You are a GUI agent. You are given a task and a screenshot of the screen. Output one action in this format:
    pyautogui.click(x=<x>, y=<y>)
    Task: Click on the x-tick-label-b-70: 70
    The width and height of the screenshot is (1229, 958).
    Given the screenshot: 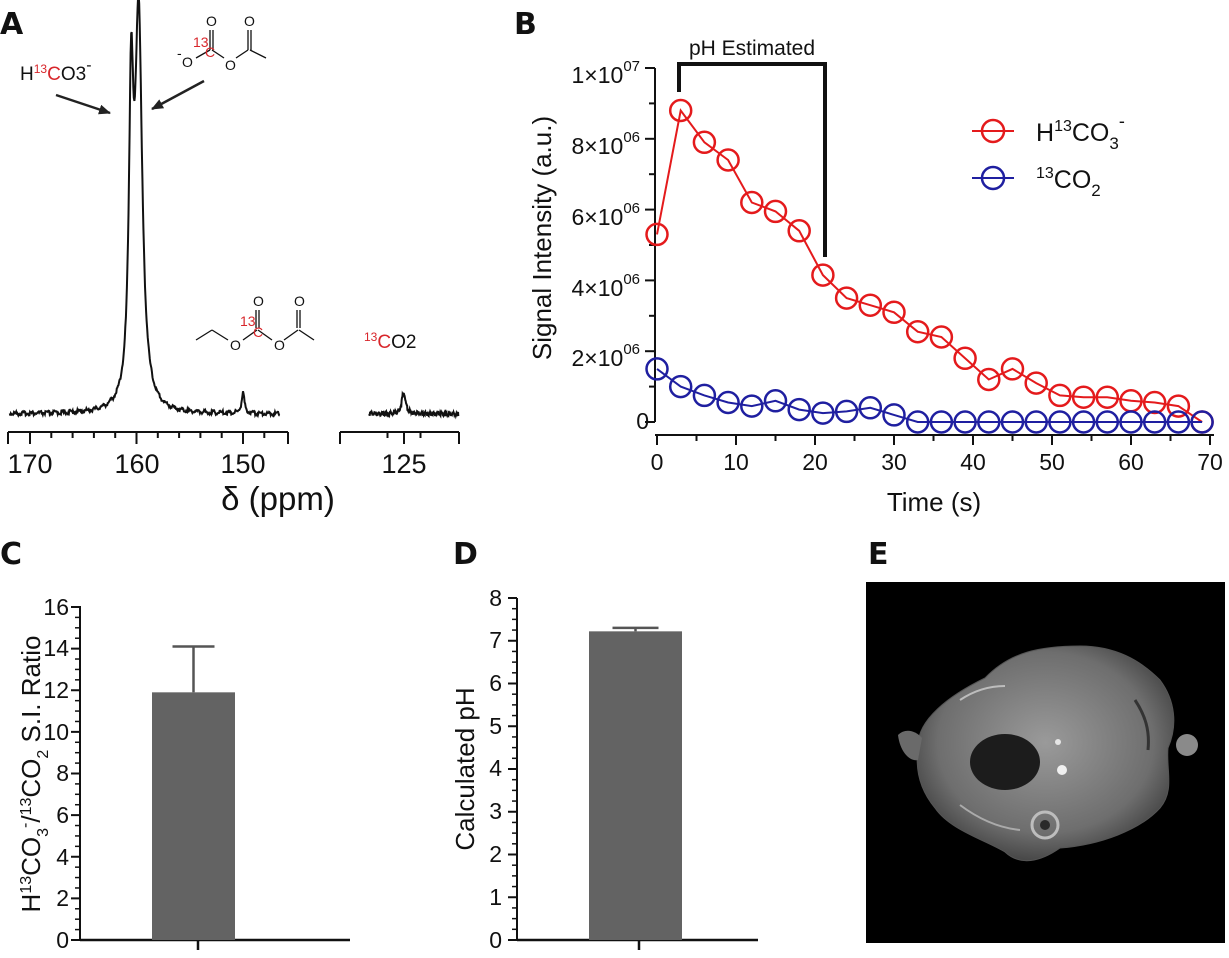 What is the action you would take?
    pyautogui.click(x=1210, y=462)
    